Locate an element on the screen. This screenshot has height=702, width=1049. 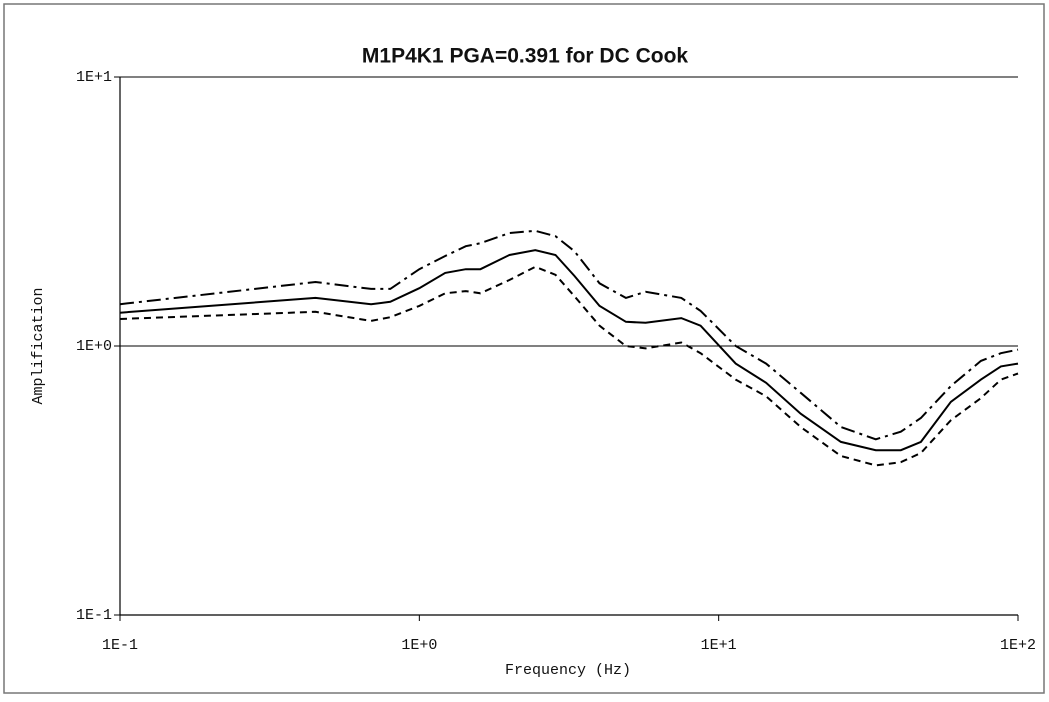
y-tick-label: 1E-1 is located at coordinates (94, 615).